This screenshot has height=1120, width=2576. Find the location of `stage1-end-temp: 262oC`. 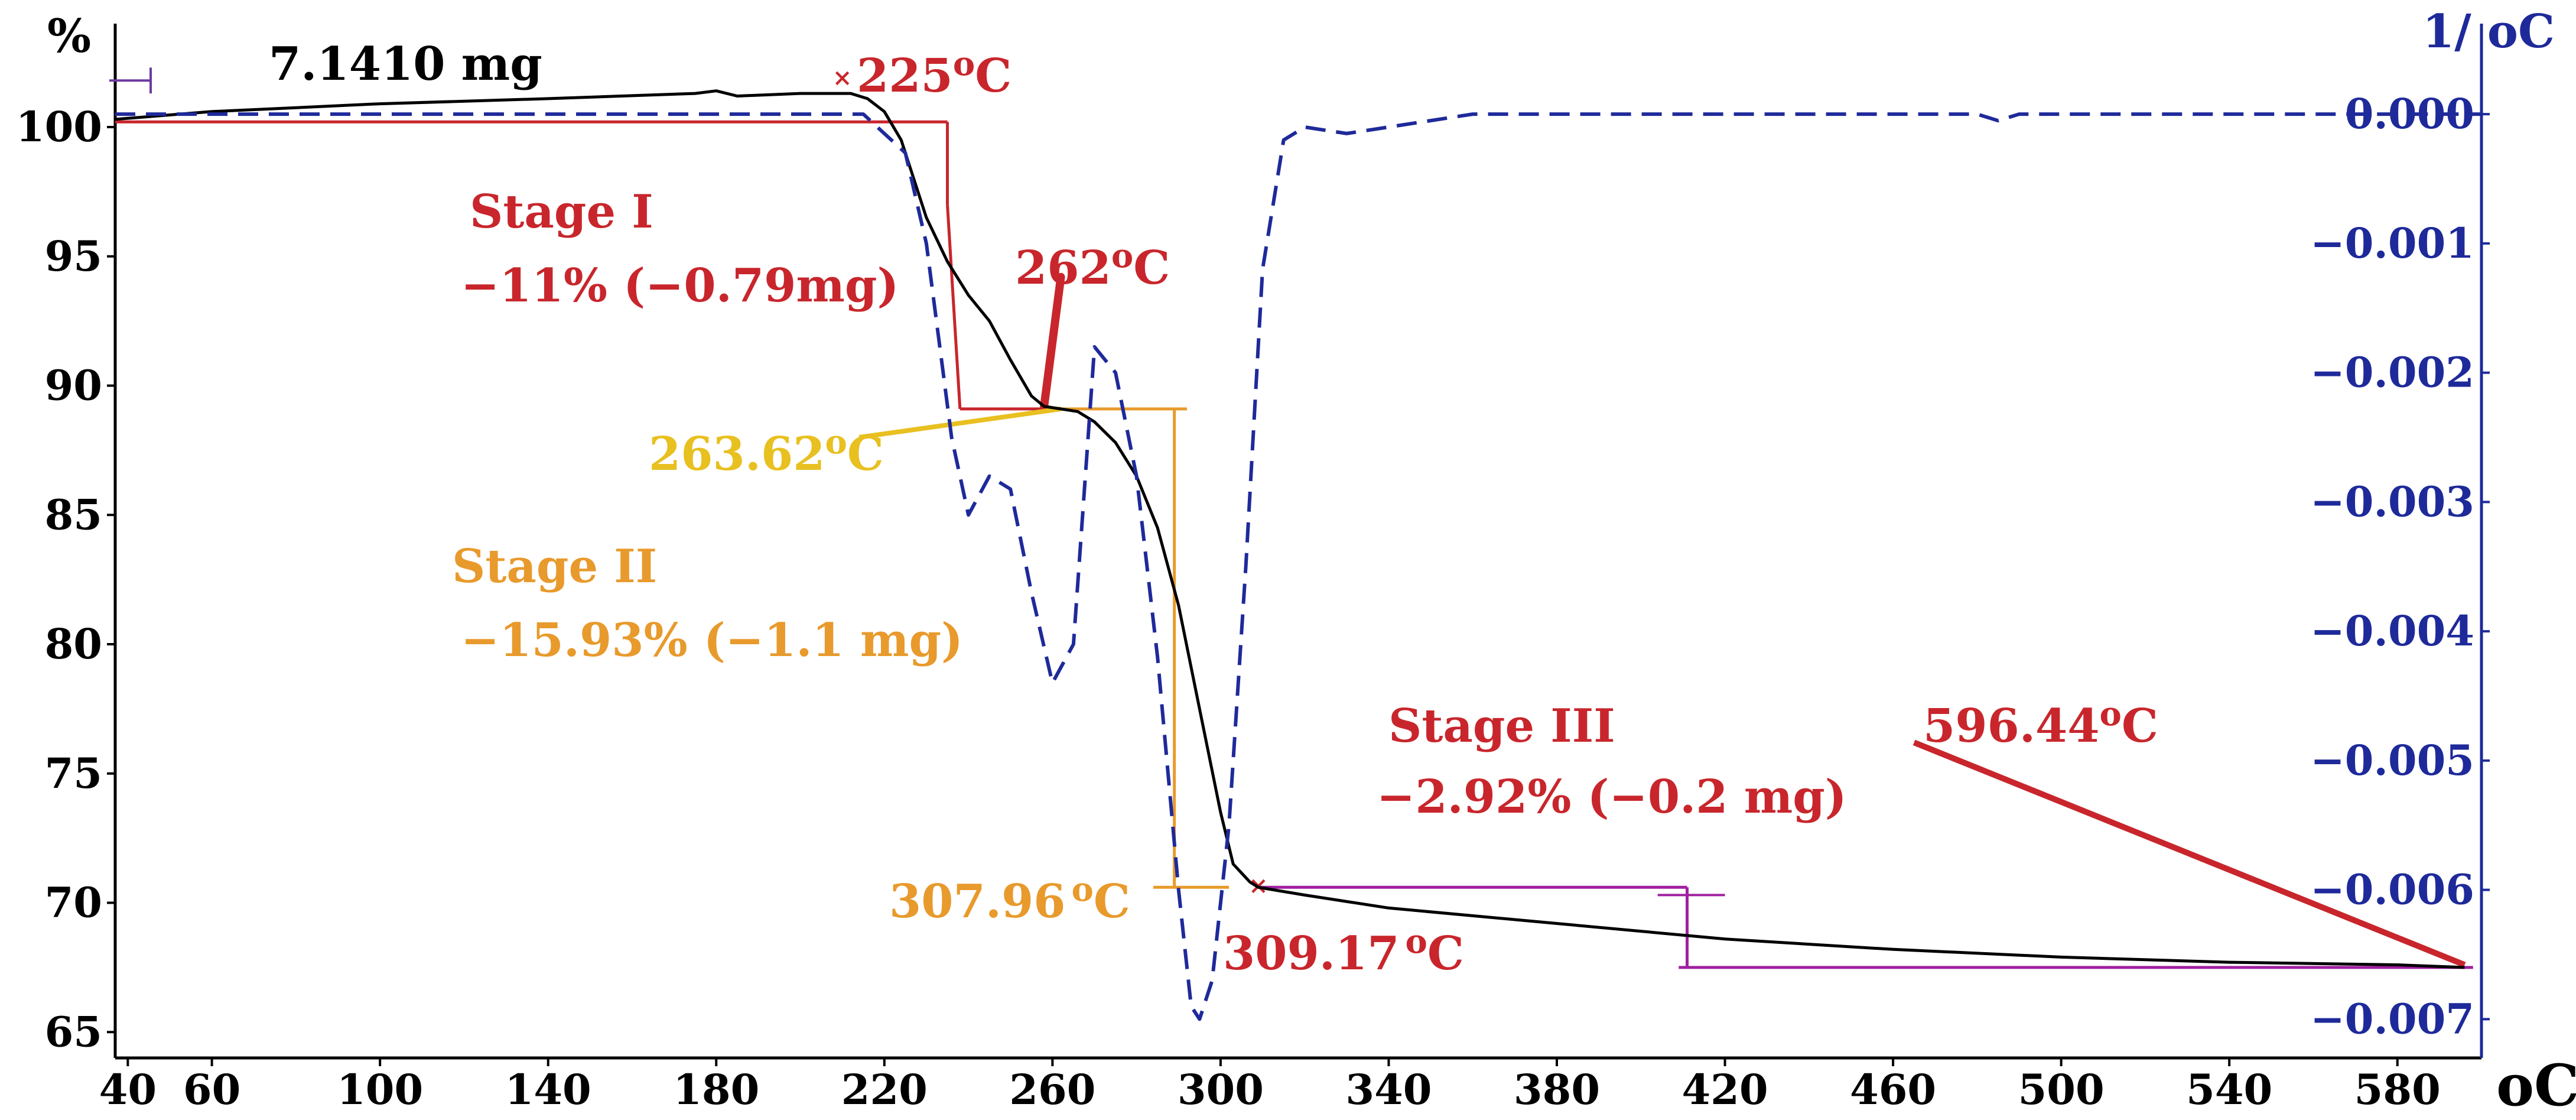

stage1-end-temp: 262oC is located at coordinates (1092, 265).